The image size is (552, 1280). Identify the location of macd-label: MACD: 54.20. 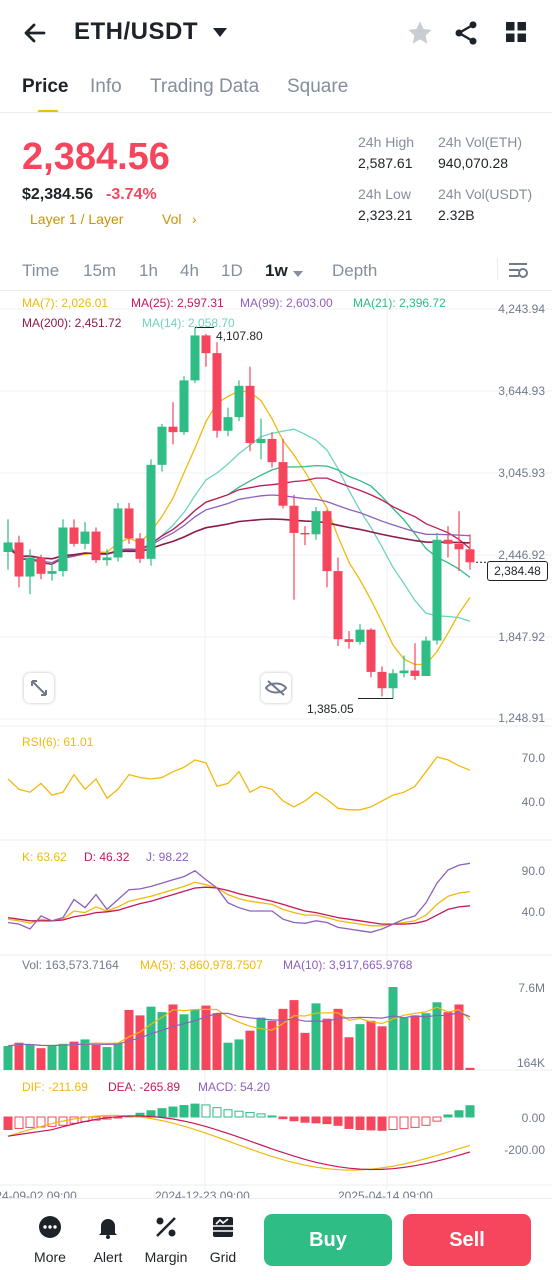
(234, 1087).